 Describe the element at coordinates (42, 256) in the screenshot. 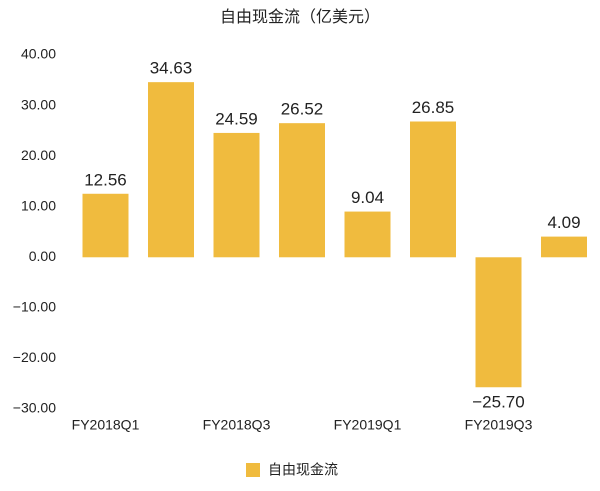

I see `y-tick-label: 0.00` at that location.